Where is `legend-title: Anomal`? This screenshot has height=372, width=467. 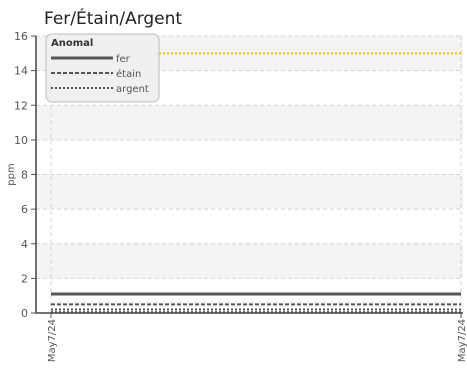
legend-title: Anomal is located at coordinates (72, 43).